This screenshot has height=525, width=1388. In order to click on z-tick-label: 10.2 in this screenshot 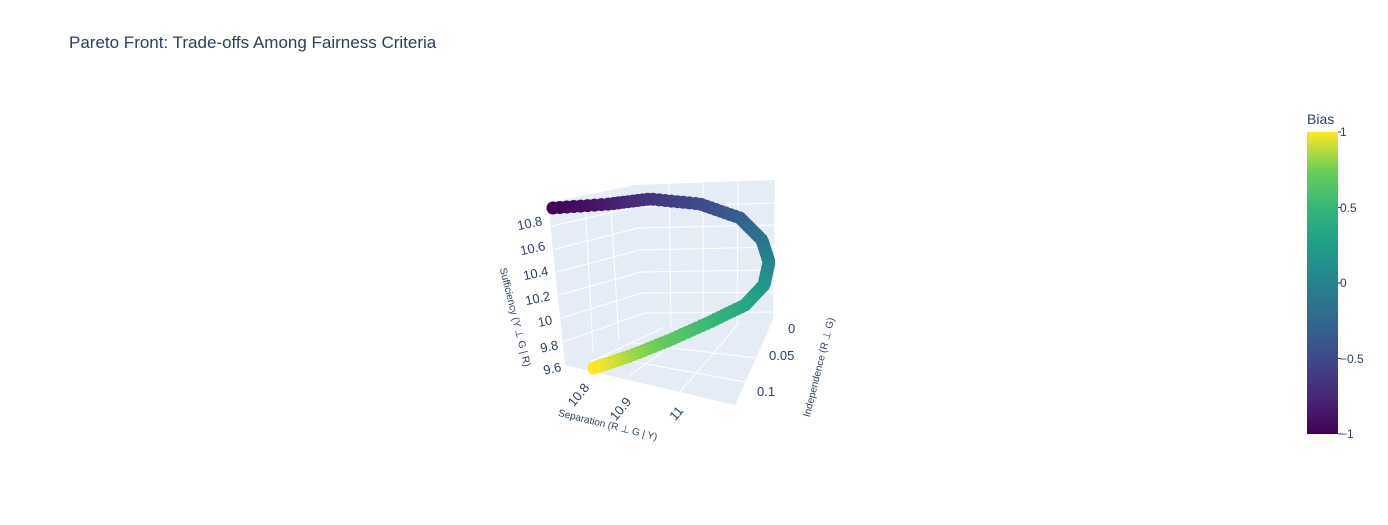, I will do `click(538, 298)`.